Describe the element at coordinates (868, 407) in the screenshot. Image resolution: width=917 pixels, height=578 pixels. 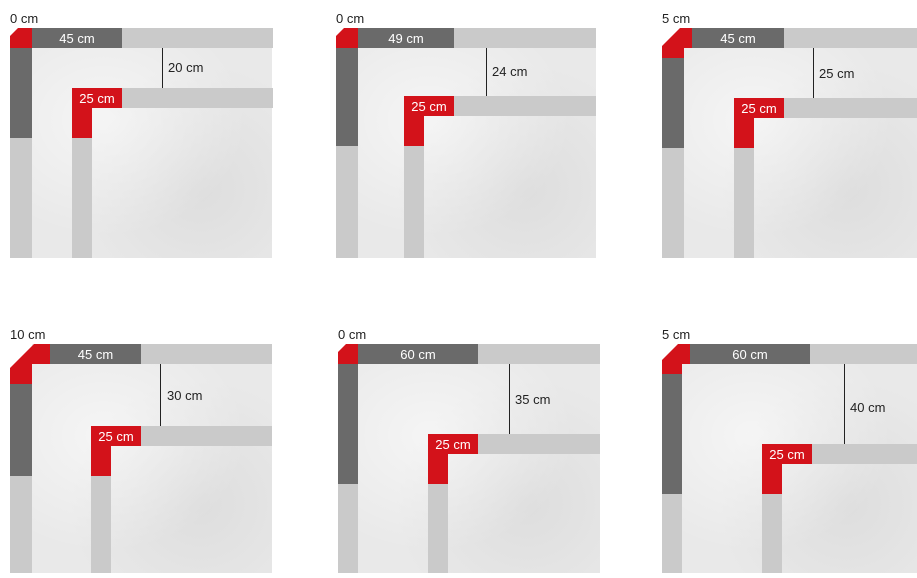
I see `depth-label: 40 cm` at that location.